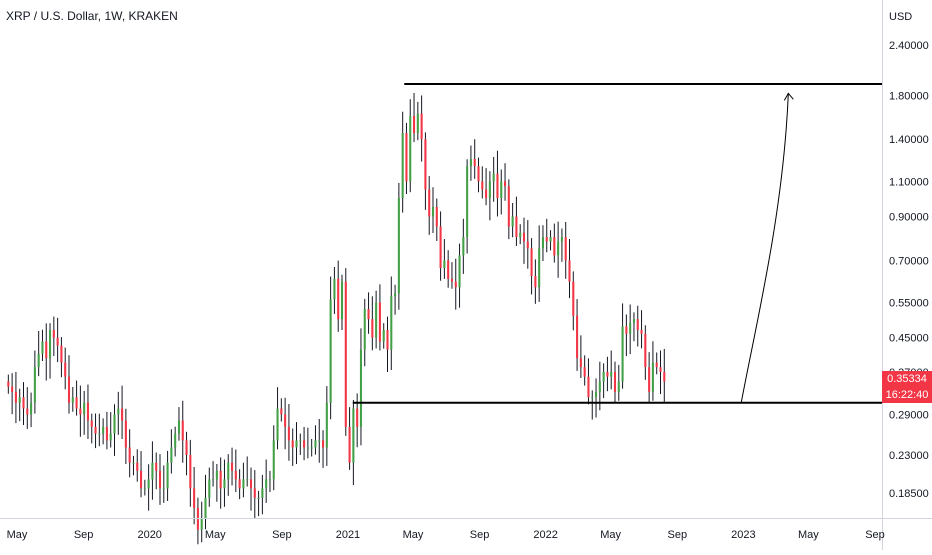 The width and height of the screenshot is (932, 555). Describe the element at coordinates (909, 304) in the screenshot. I see `price-tick-label: 0.55000` at that location.